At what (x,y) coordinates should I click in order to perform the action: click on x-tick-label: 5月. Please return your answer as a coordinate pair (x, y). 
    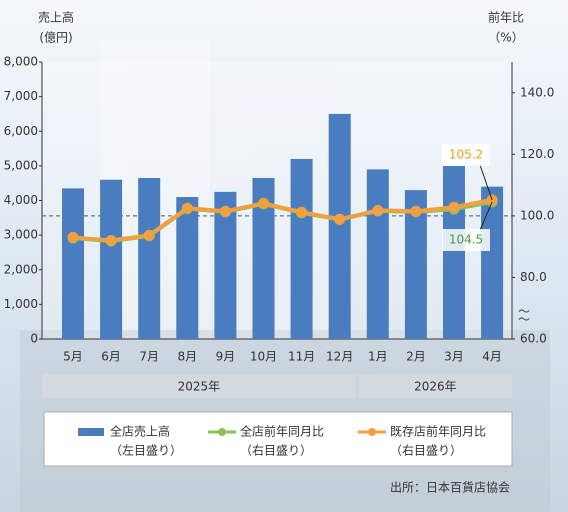
    Looking at the image, I should click on (73, 357).